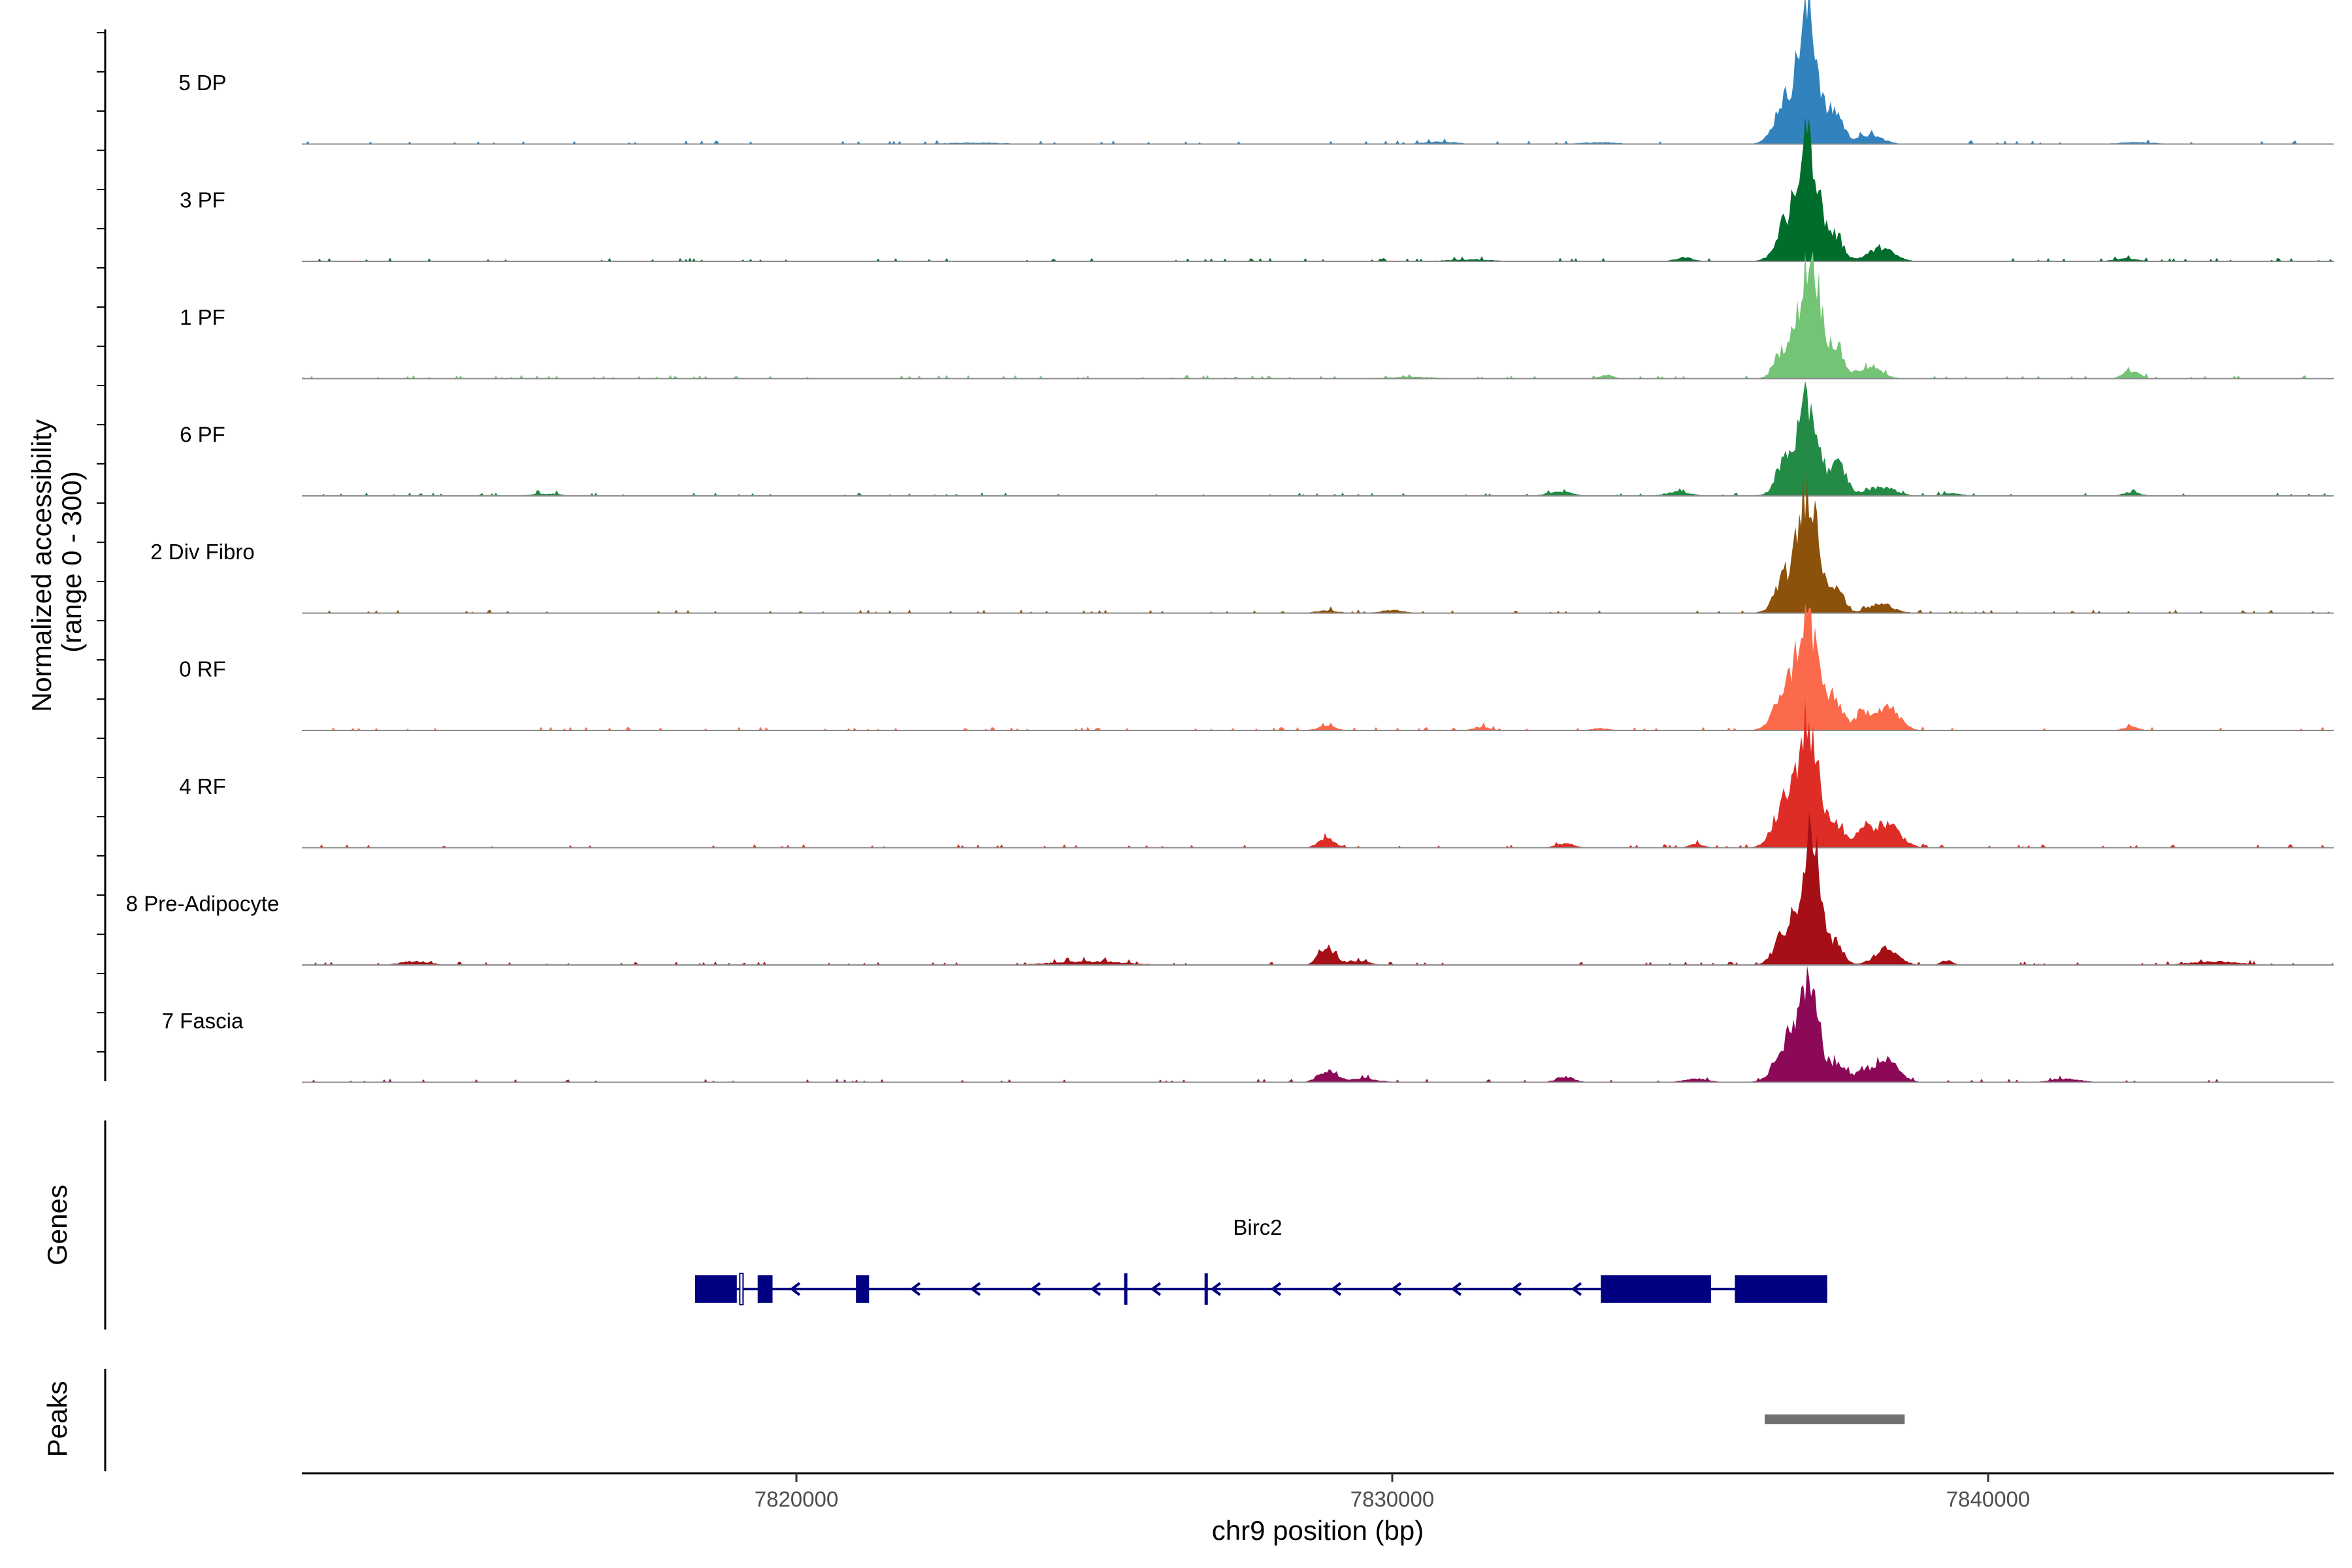  I want to click on track-label-1-pf: 1 PF, so click(202, 317).